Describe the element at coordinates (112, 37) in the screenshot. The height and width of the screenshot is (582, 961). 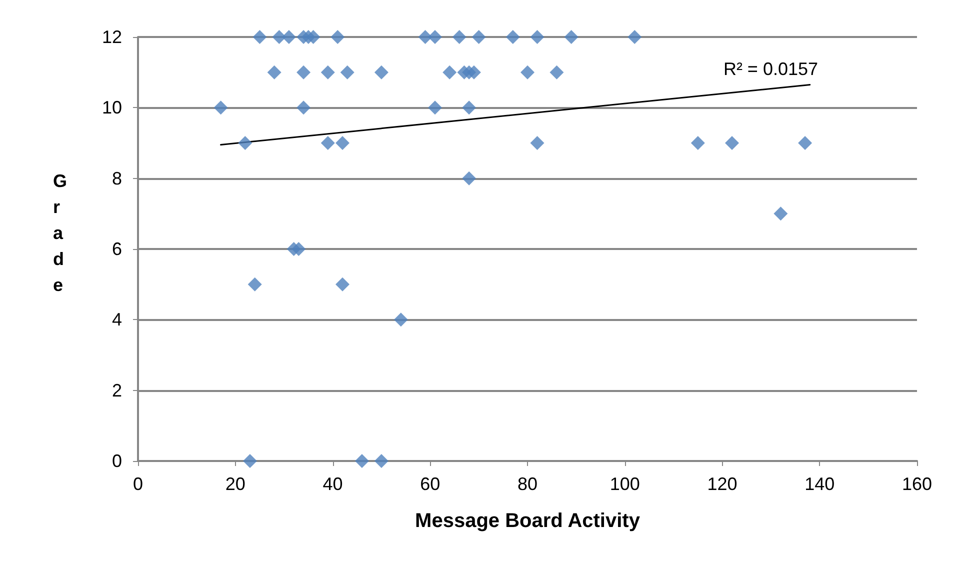
I see `y-tick-label: 12` at that location.